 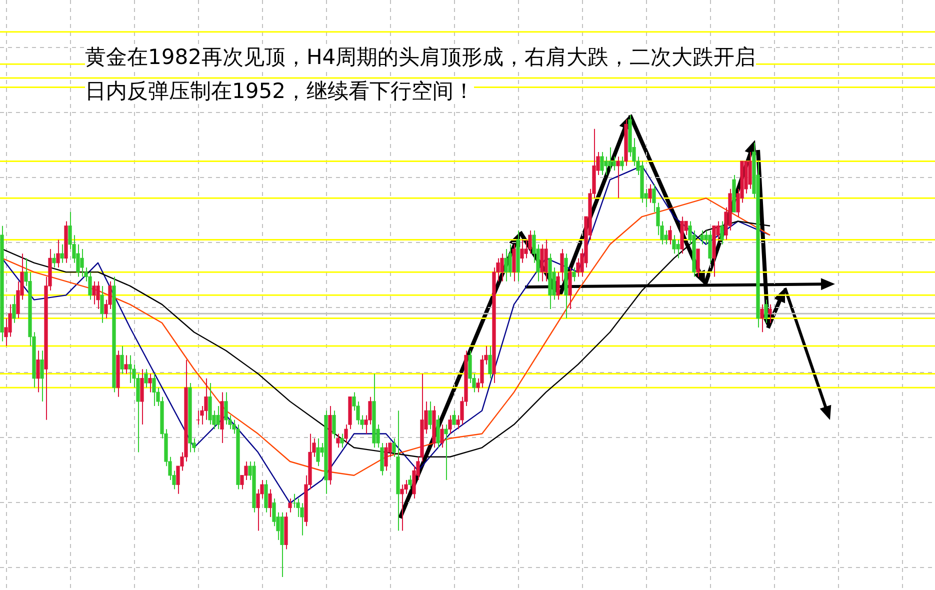 I want to click on candlestick, so click(x=198, y=418).